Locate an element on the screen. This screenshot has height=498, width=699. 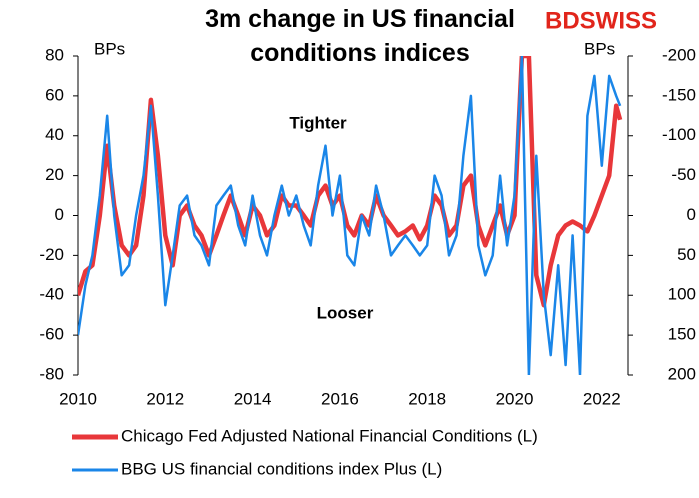
y-tick-label: 60 is located at coordinates (54, 94).